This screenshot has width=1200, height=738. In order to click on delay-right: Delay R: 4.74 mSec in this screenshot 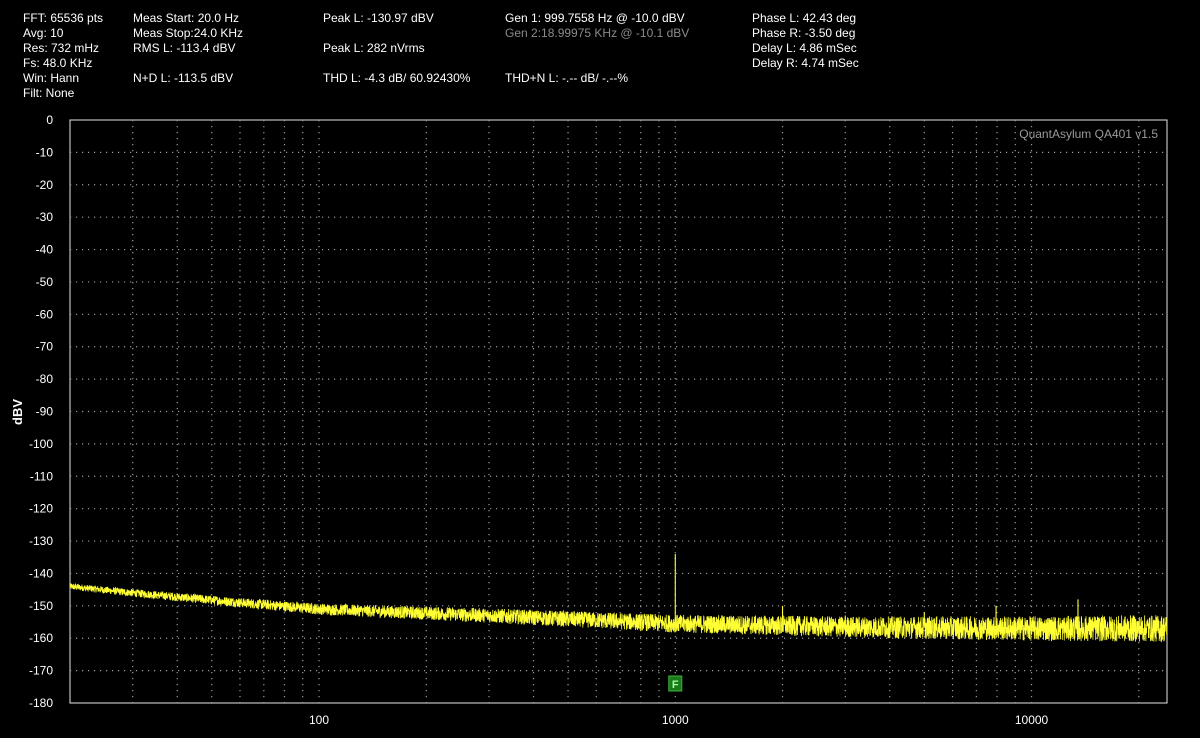, I will do `click(805, 63)`.